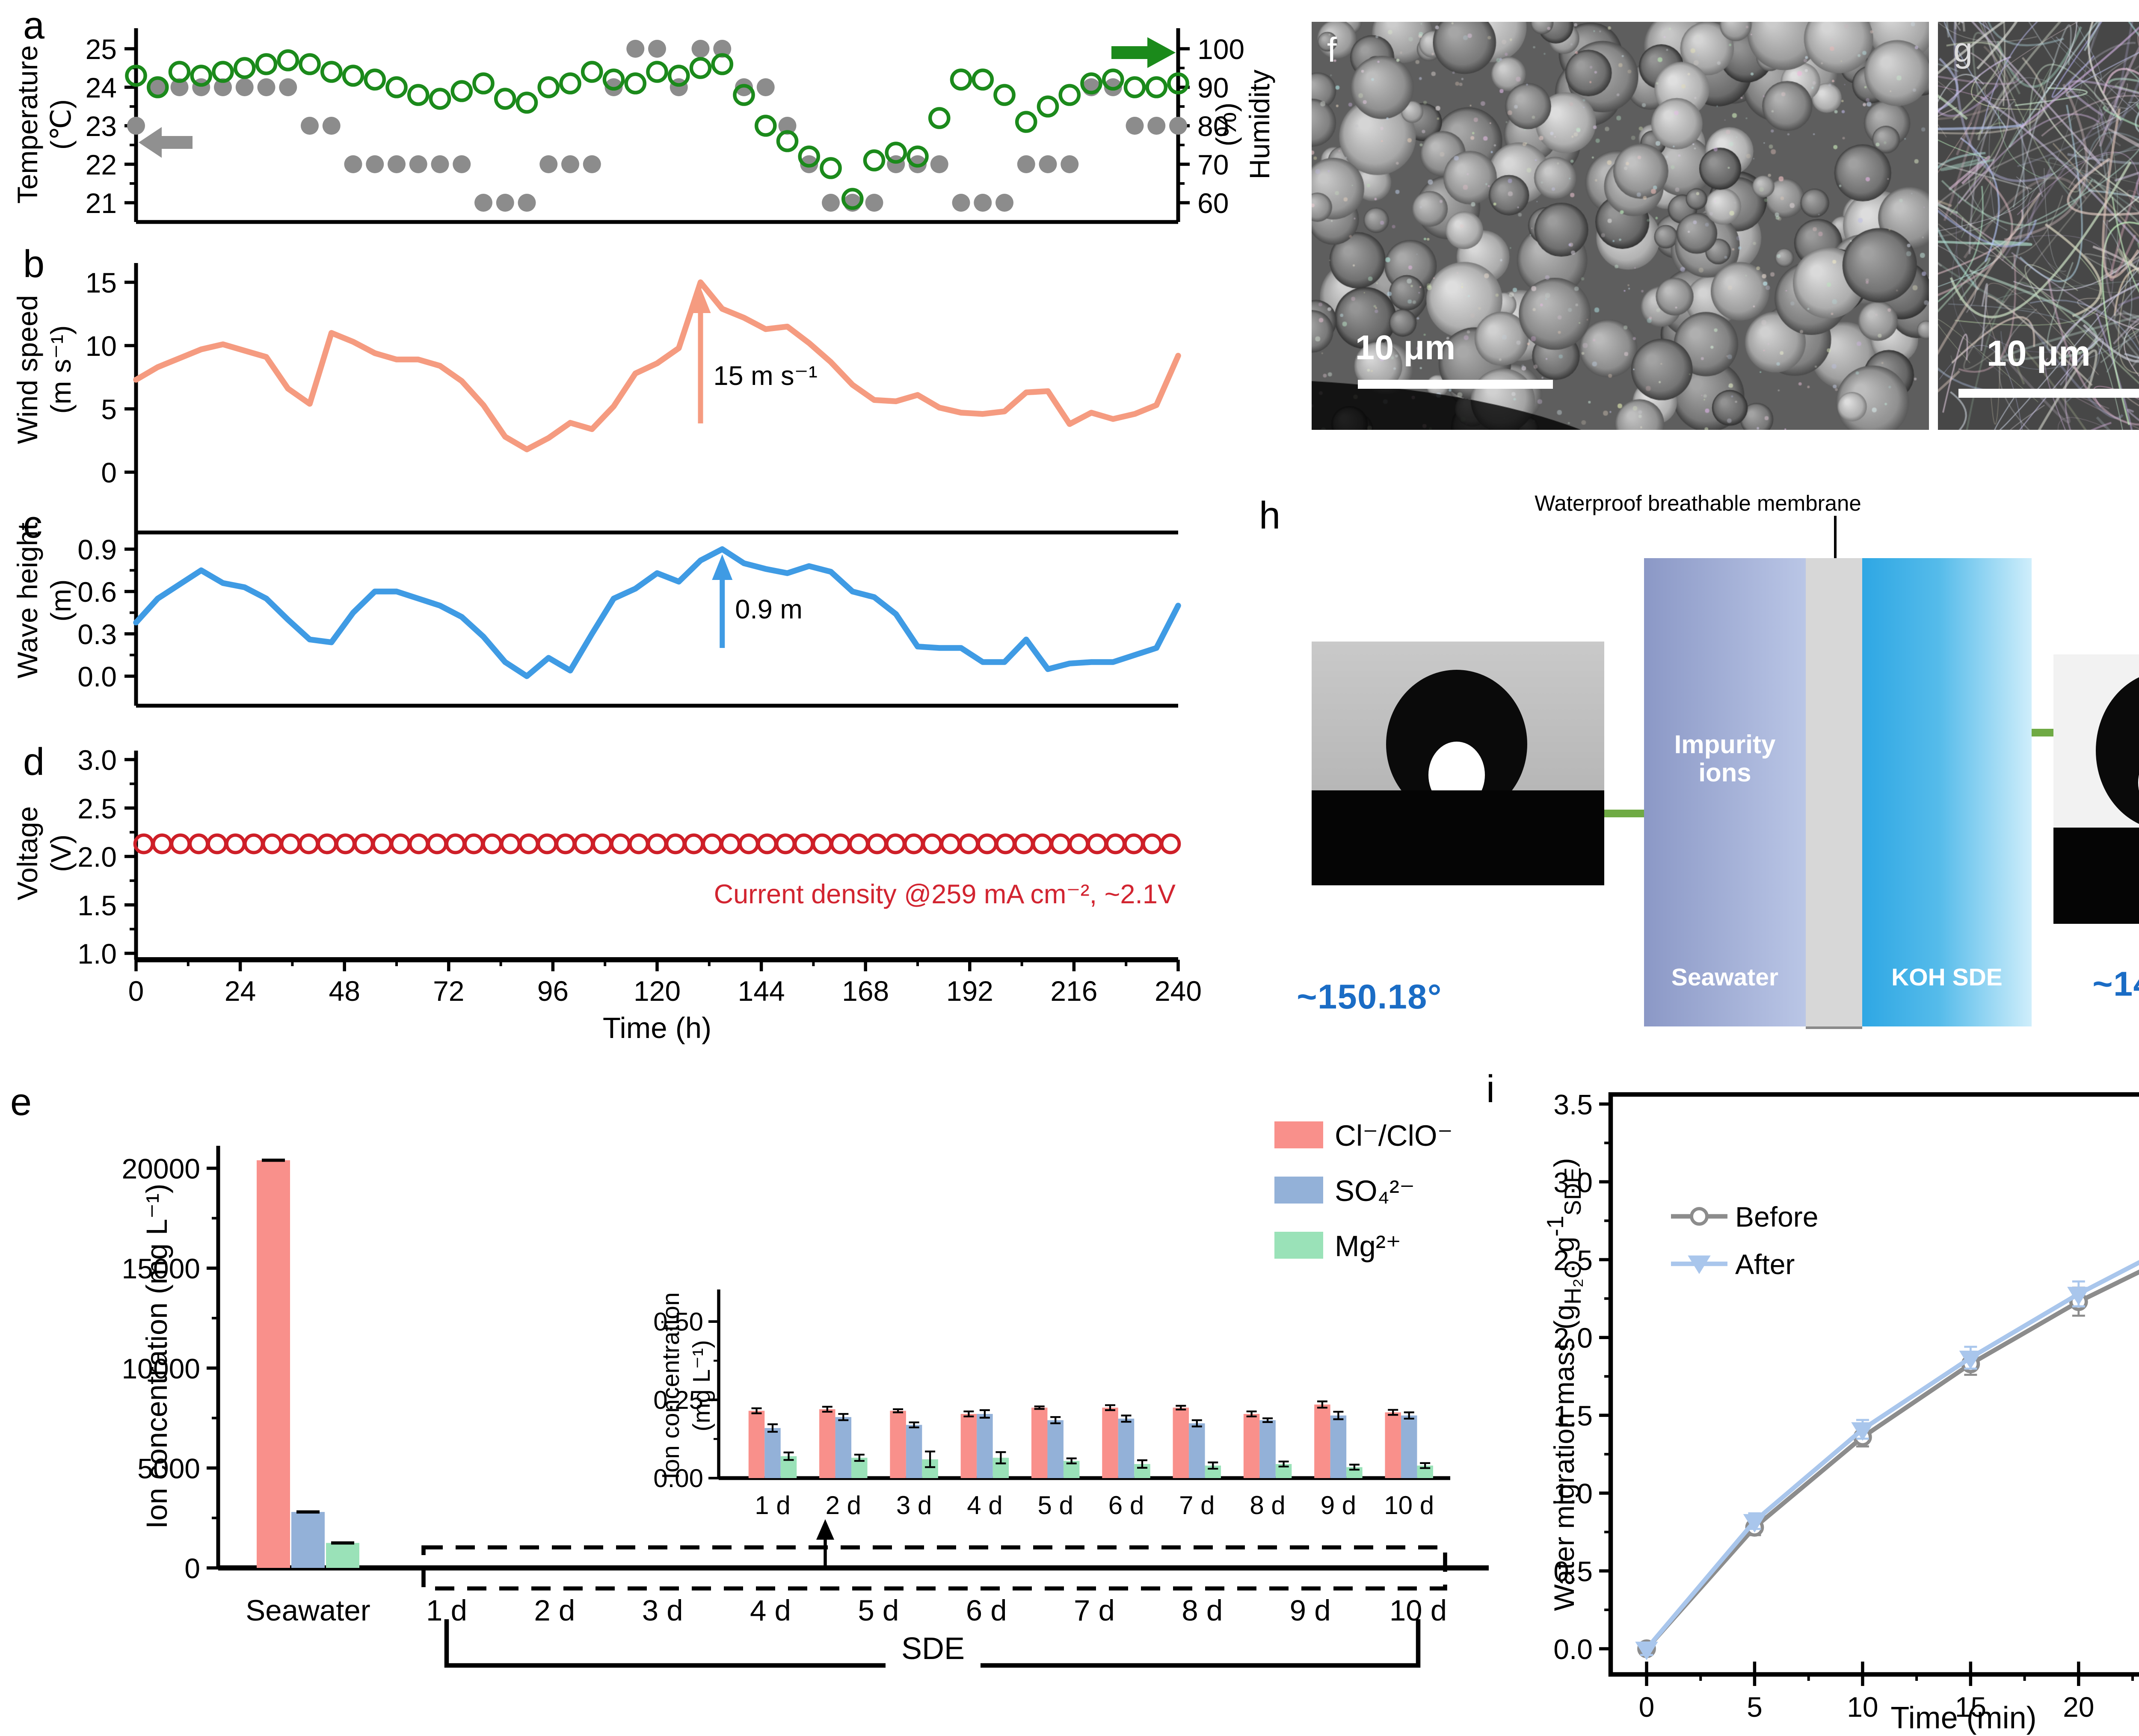 The image size is (2139, 1736). I want to click on data-marker-triangle, so click(1755, 1524).